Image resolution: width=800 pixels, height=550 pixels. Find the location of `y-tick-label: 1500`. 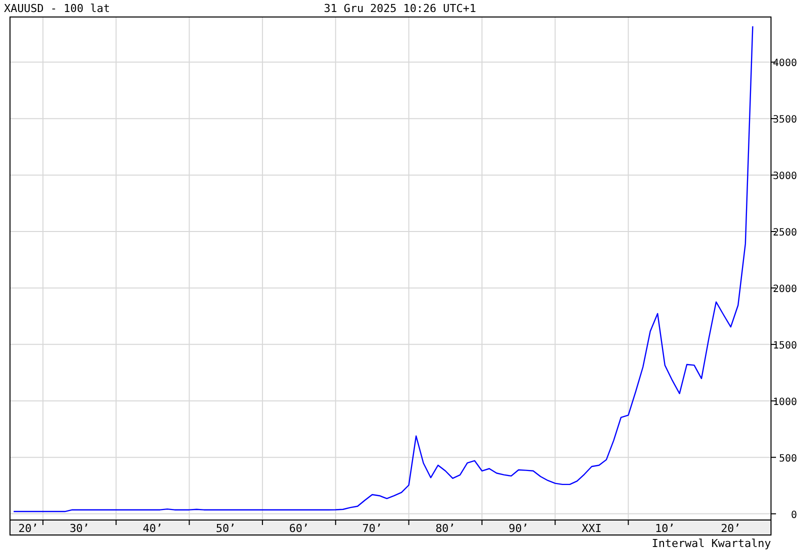

y-tick-label: 1500 is located at coordinates (784, 346).